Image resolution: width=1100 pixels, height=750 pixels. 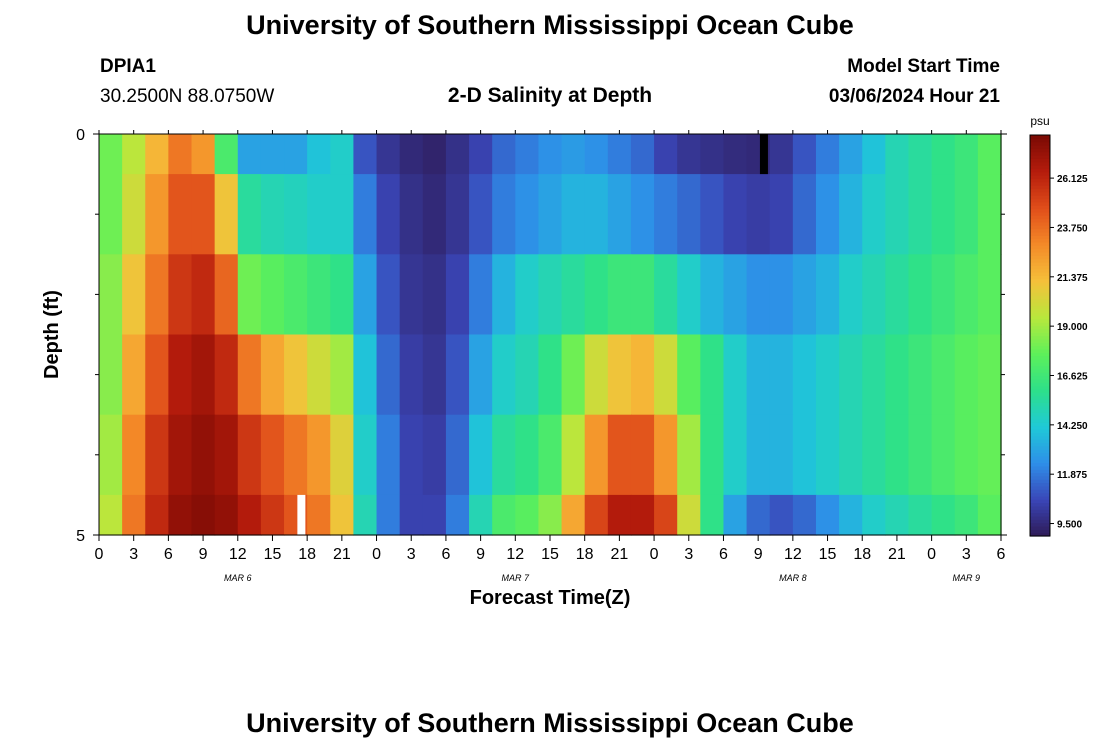 I want to click on model-start-value: 03/06/2024 Hour 21, so click(x=914, y=96).